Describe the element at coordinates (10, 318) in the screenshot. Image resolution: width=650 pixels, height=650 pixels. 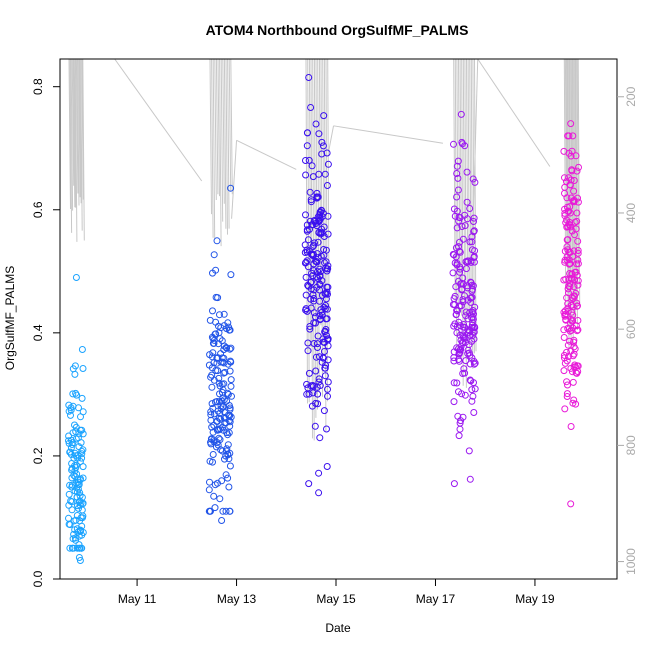
I see `y-axis-label: OrgSulfMF_PALMS` at that location.